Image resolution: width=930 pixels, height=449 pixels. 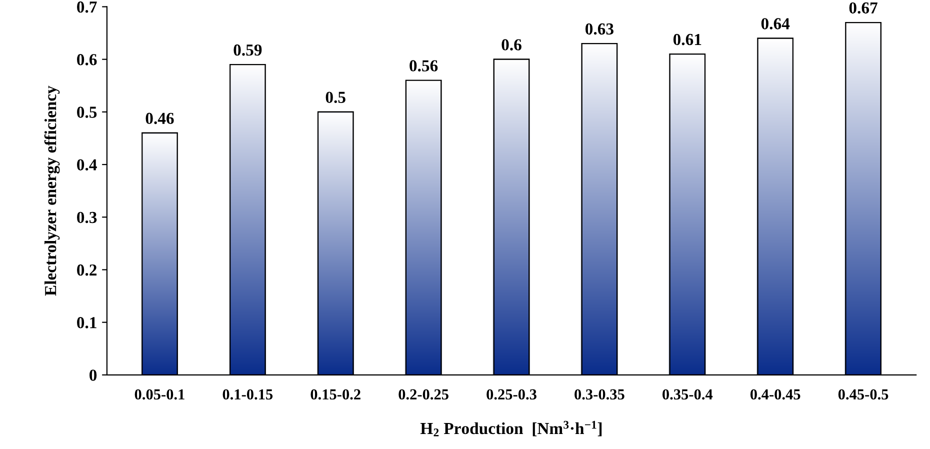 I want to click on x-tick-label: 0.1-0.15, so click(x=247, y=394).